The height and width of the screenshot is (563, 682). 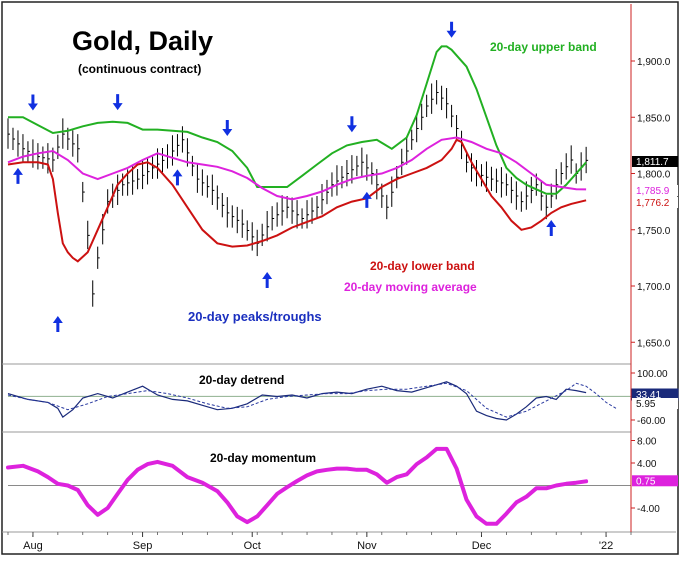 I want to click on y-tick-label: 1,800.0, so click(x=654, y=175).